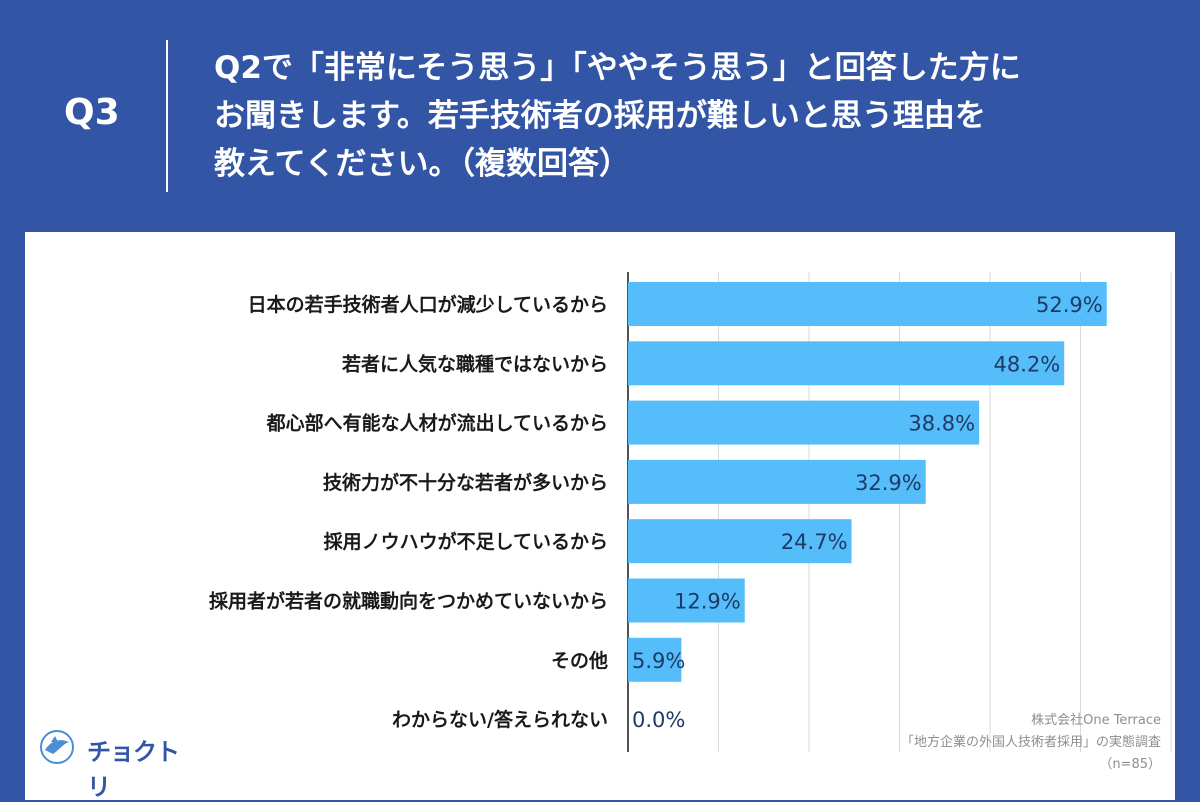 The image size is (1200, 802). Describe the element at coordinates (475, 363) in the screenshot. I see `category-label: 若者に人気な職種ではないから` at that location.